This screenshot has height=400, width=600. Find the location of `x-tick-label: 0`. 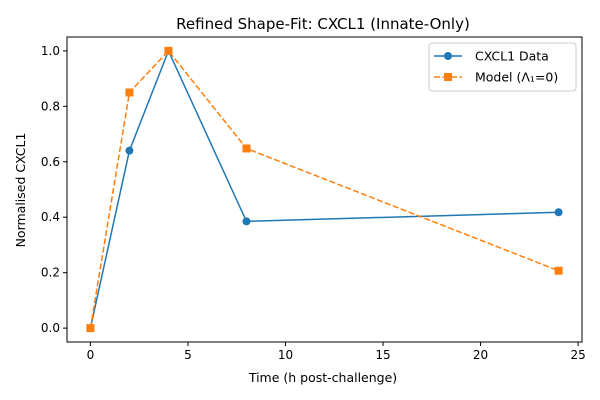

x-tick-label: 0 is located at coordinates (91, 355).